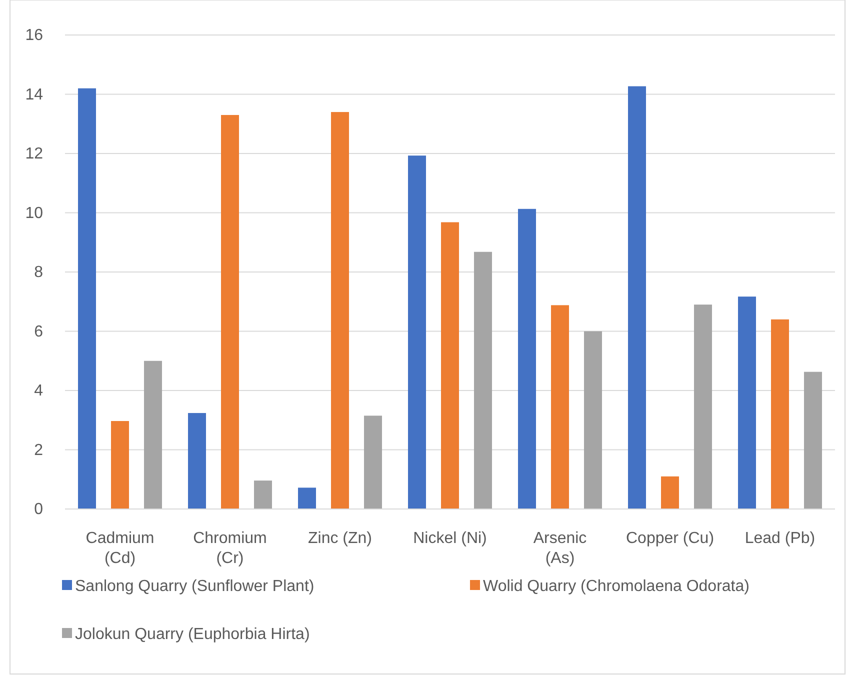  What do you see at coordinates (34, 154) in the screenshot?
I see `y-tick-label: 12` at bounding box center [34, 154].